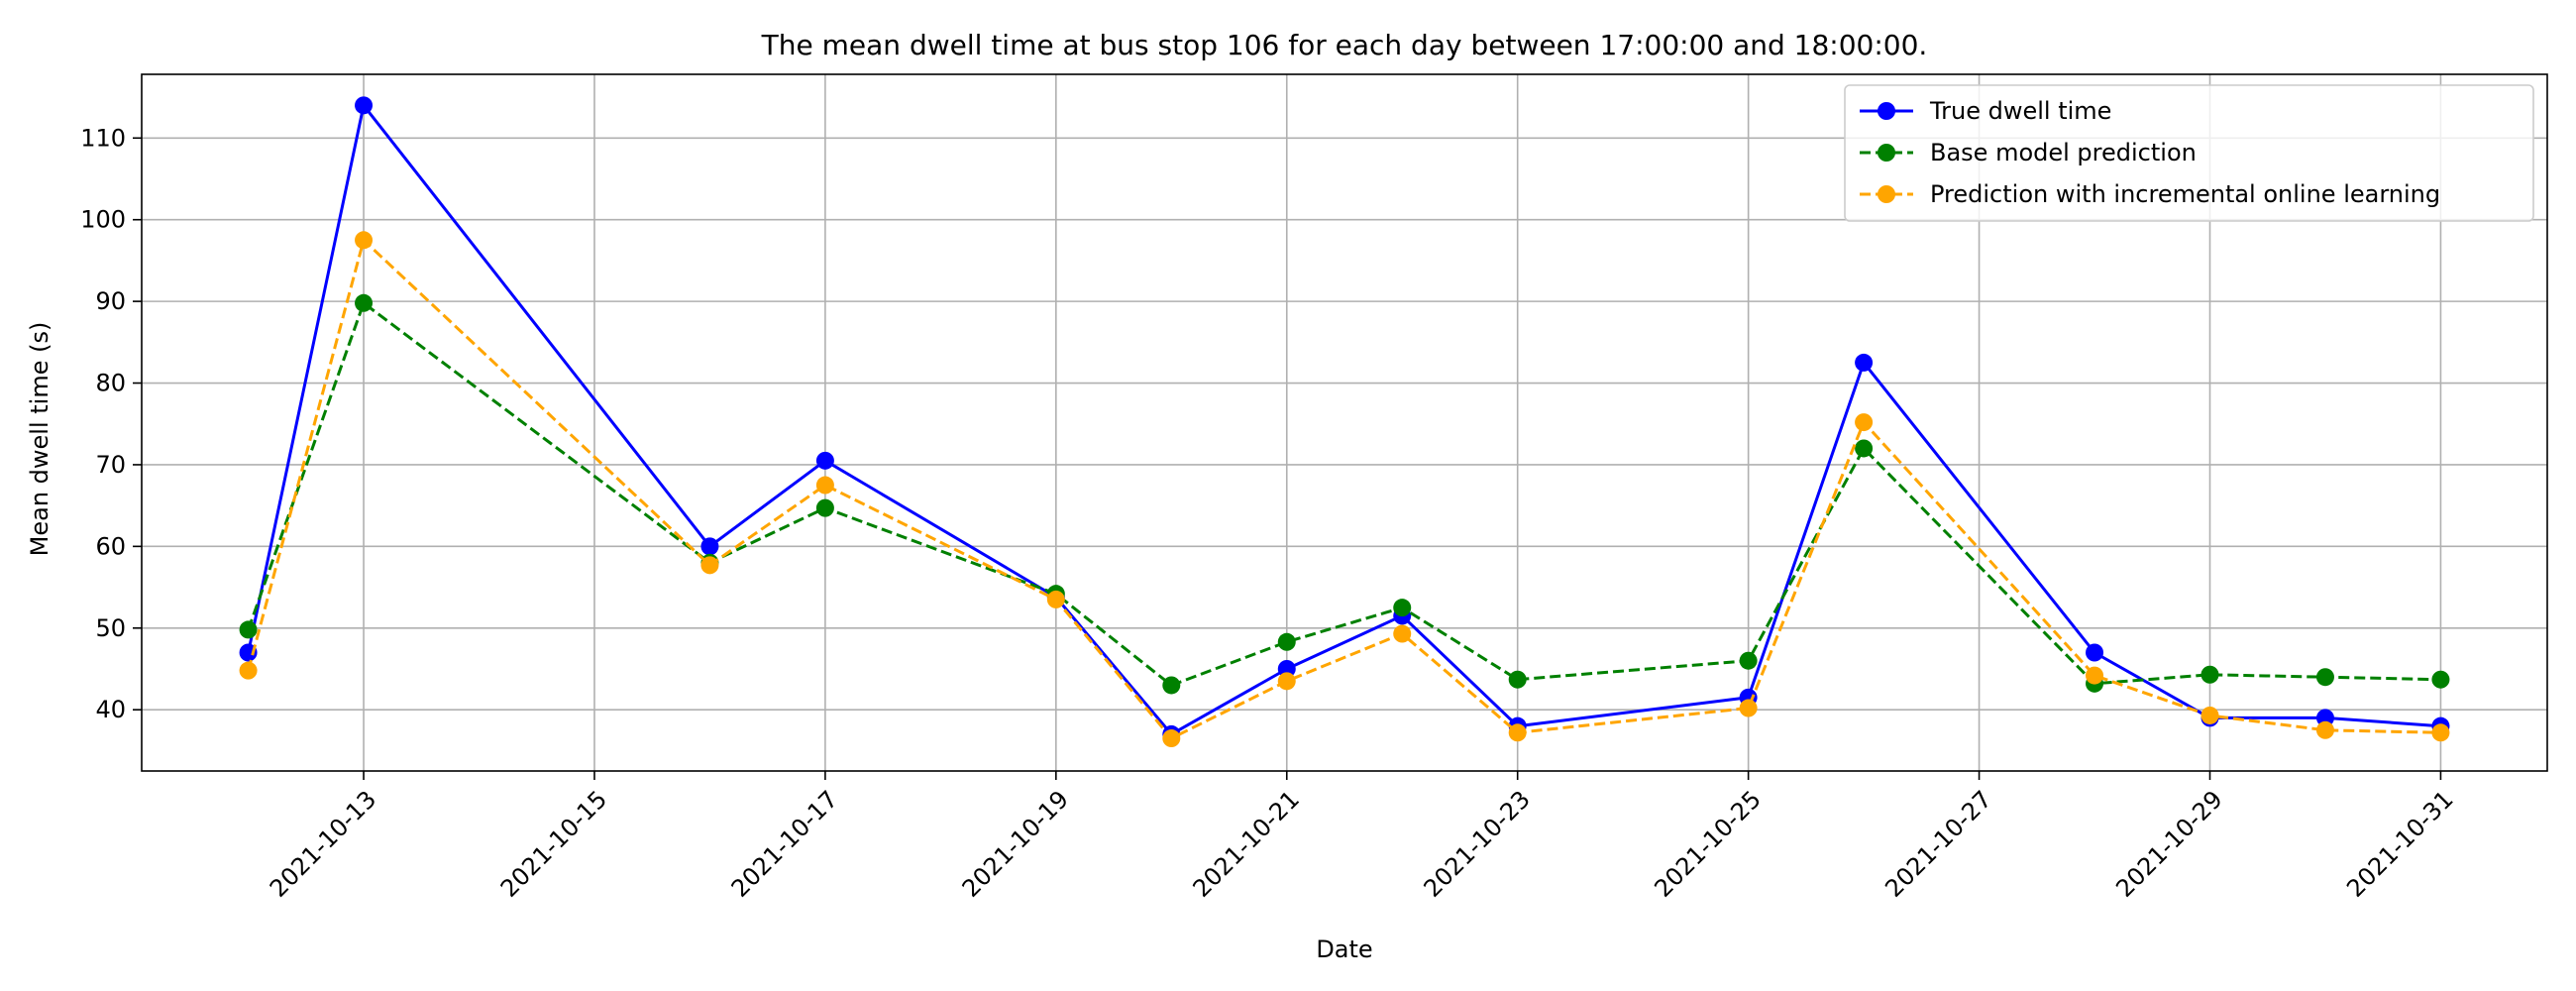 The width and height of the screenshot is (2576, 991). I want to click on legend-box, so click(2189, 153).